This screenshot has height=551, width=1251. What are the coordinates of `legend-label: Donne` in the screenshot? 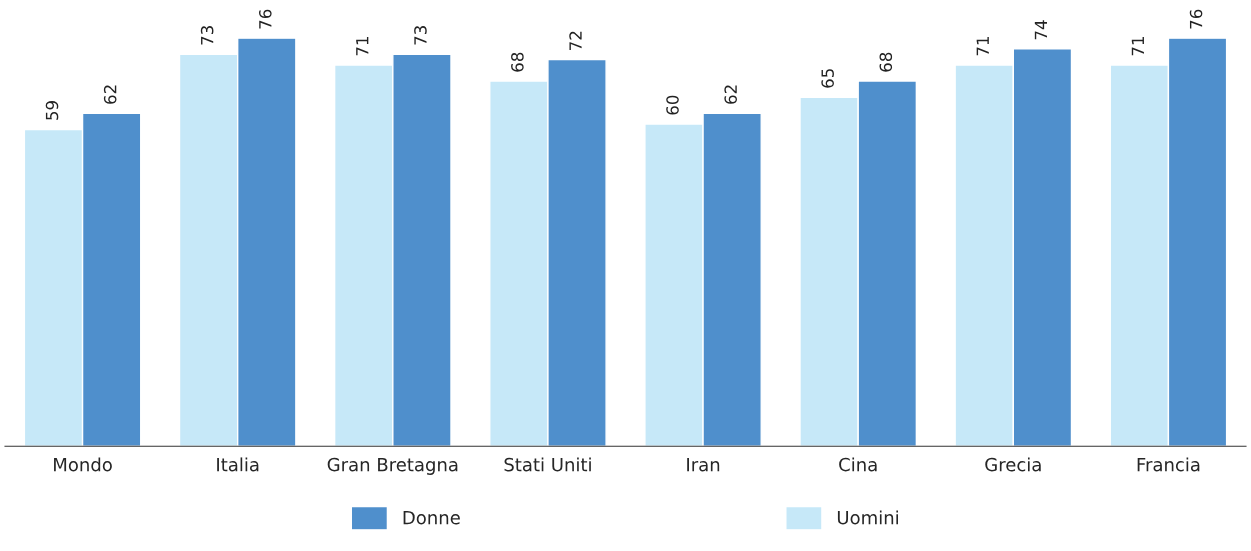 It's located at (431, 517).